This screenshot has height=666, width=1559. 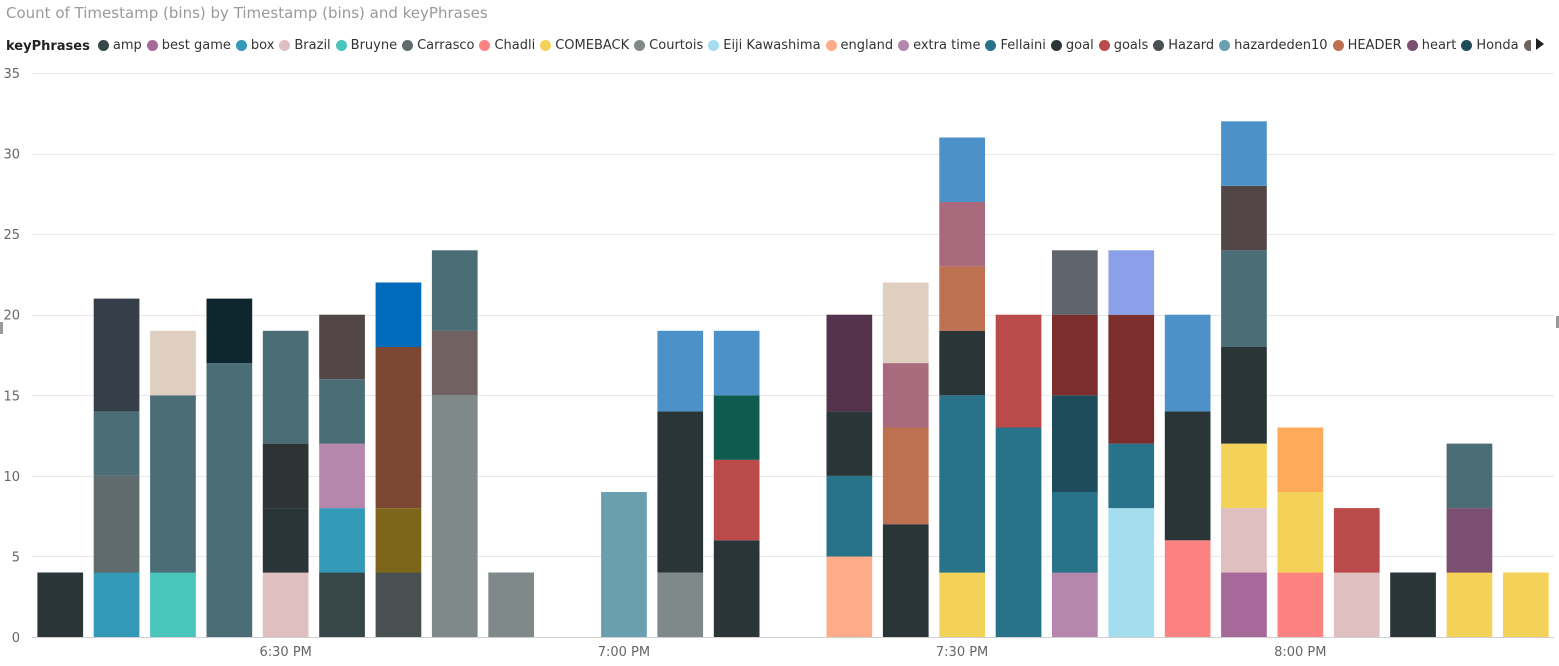 What do you see at coordinates (366, 45) in the screenshot?
I see `legend-item: Bruyne` at bounding box center [366, 45].